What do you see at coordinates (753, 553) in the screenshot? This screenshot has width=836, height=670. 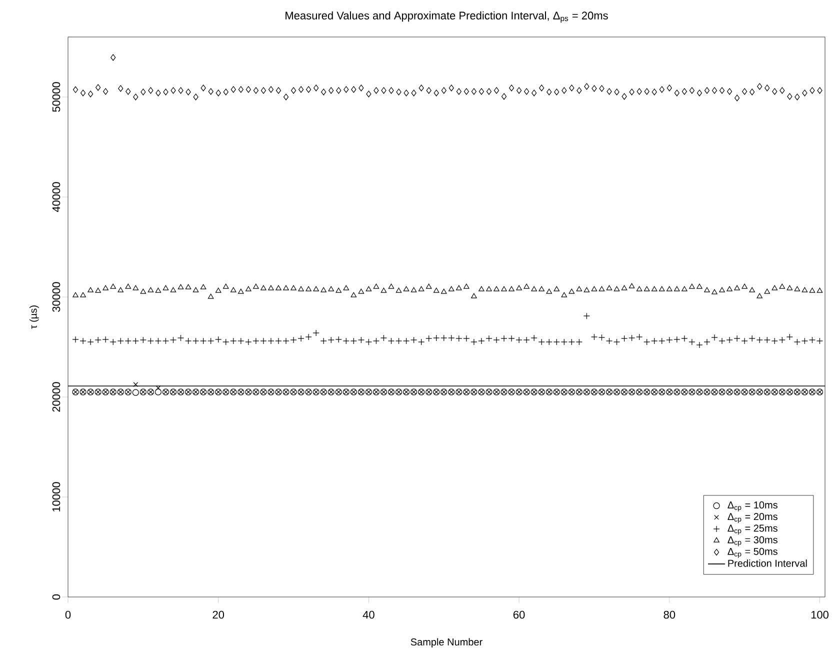 I see `legend-label: Δ$_{cp}$ = 50ms` at bounding box center [753, 553].